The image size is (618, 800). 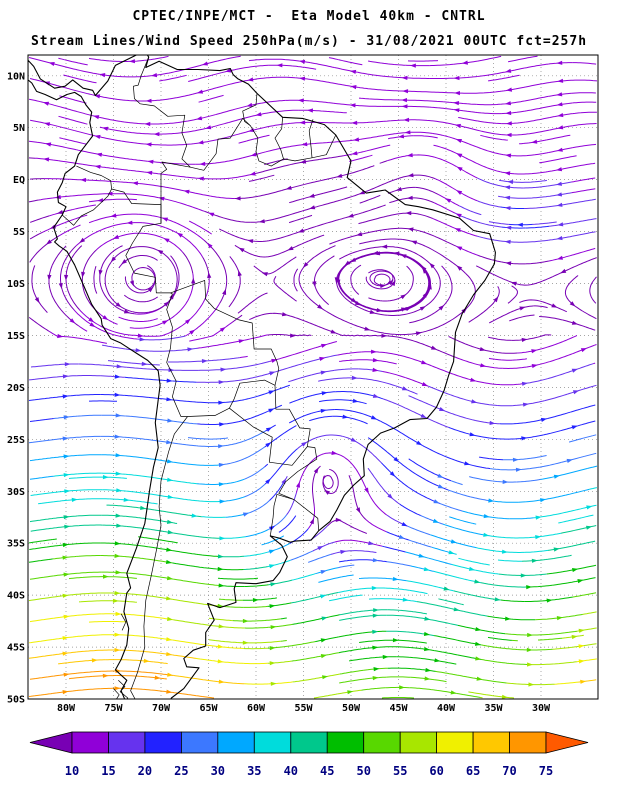 What do you see at coordinates (16, 284) in the screenshot?
I see `lat-tick-label: 10S` at bounding box center [16, 284].